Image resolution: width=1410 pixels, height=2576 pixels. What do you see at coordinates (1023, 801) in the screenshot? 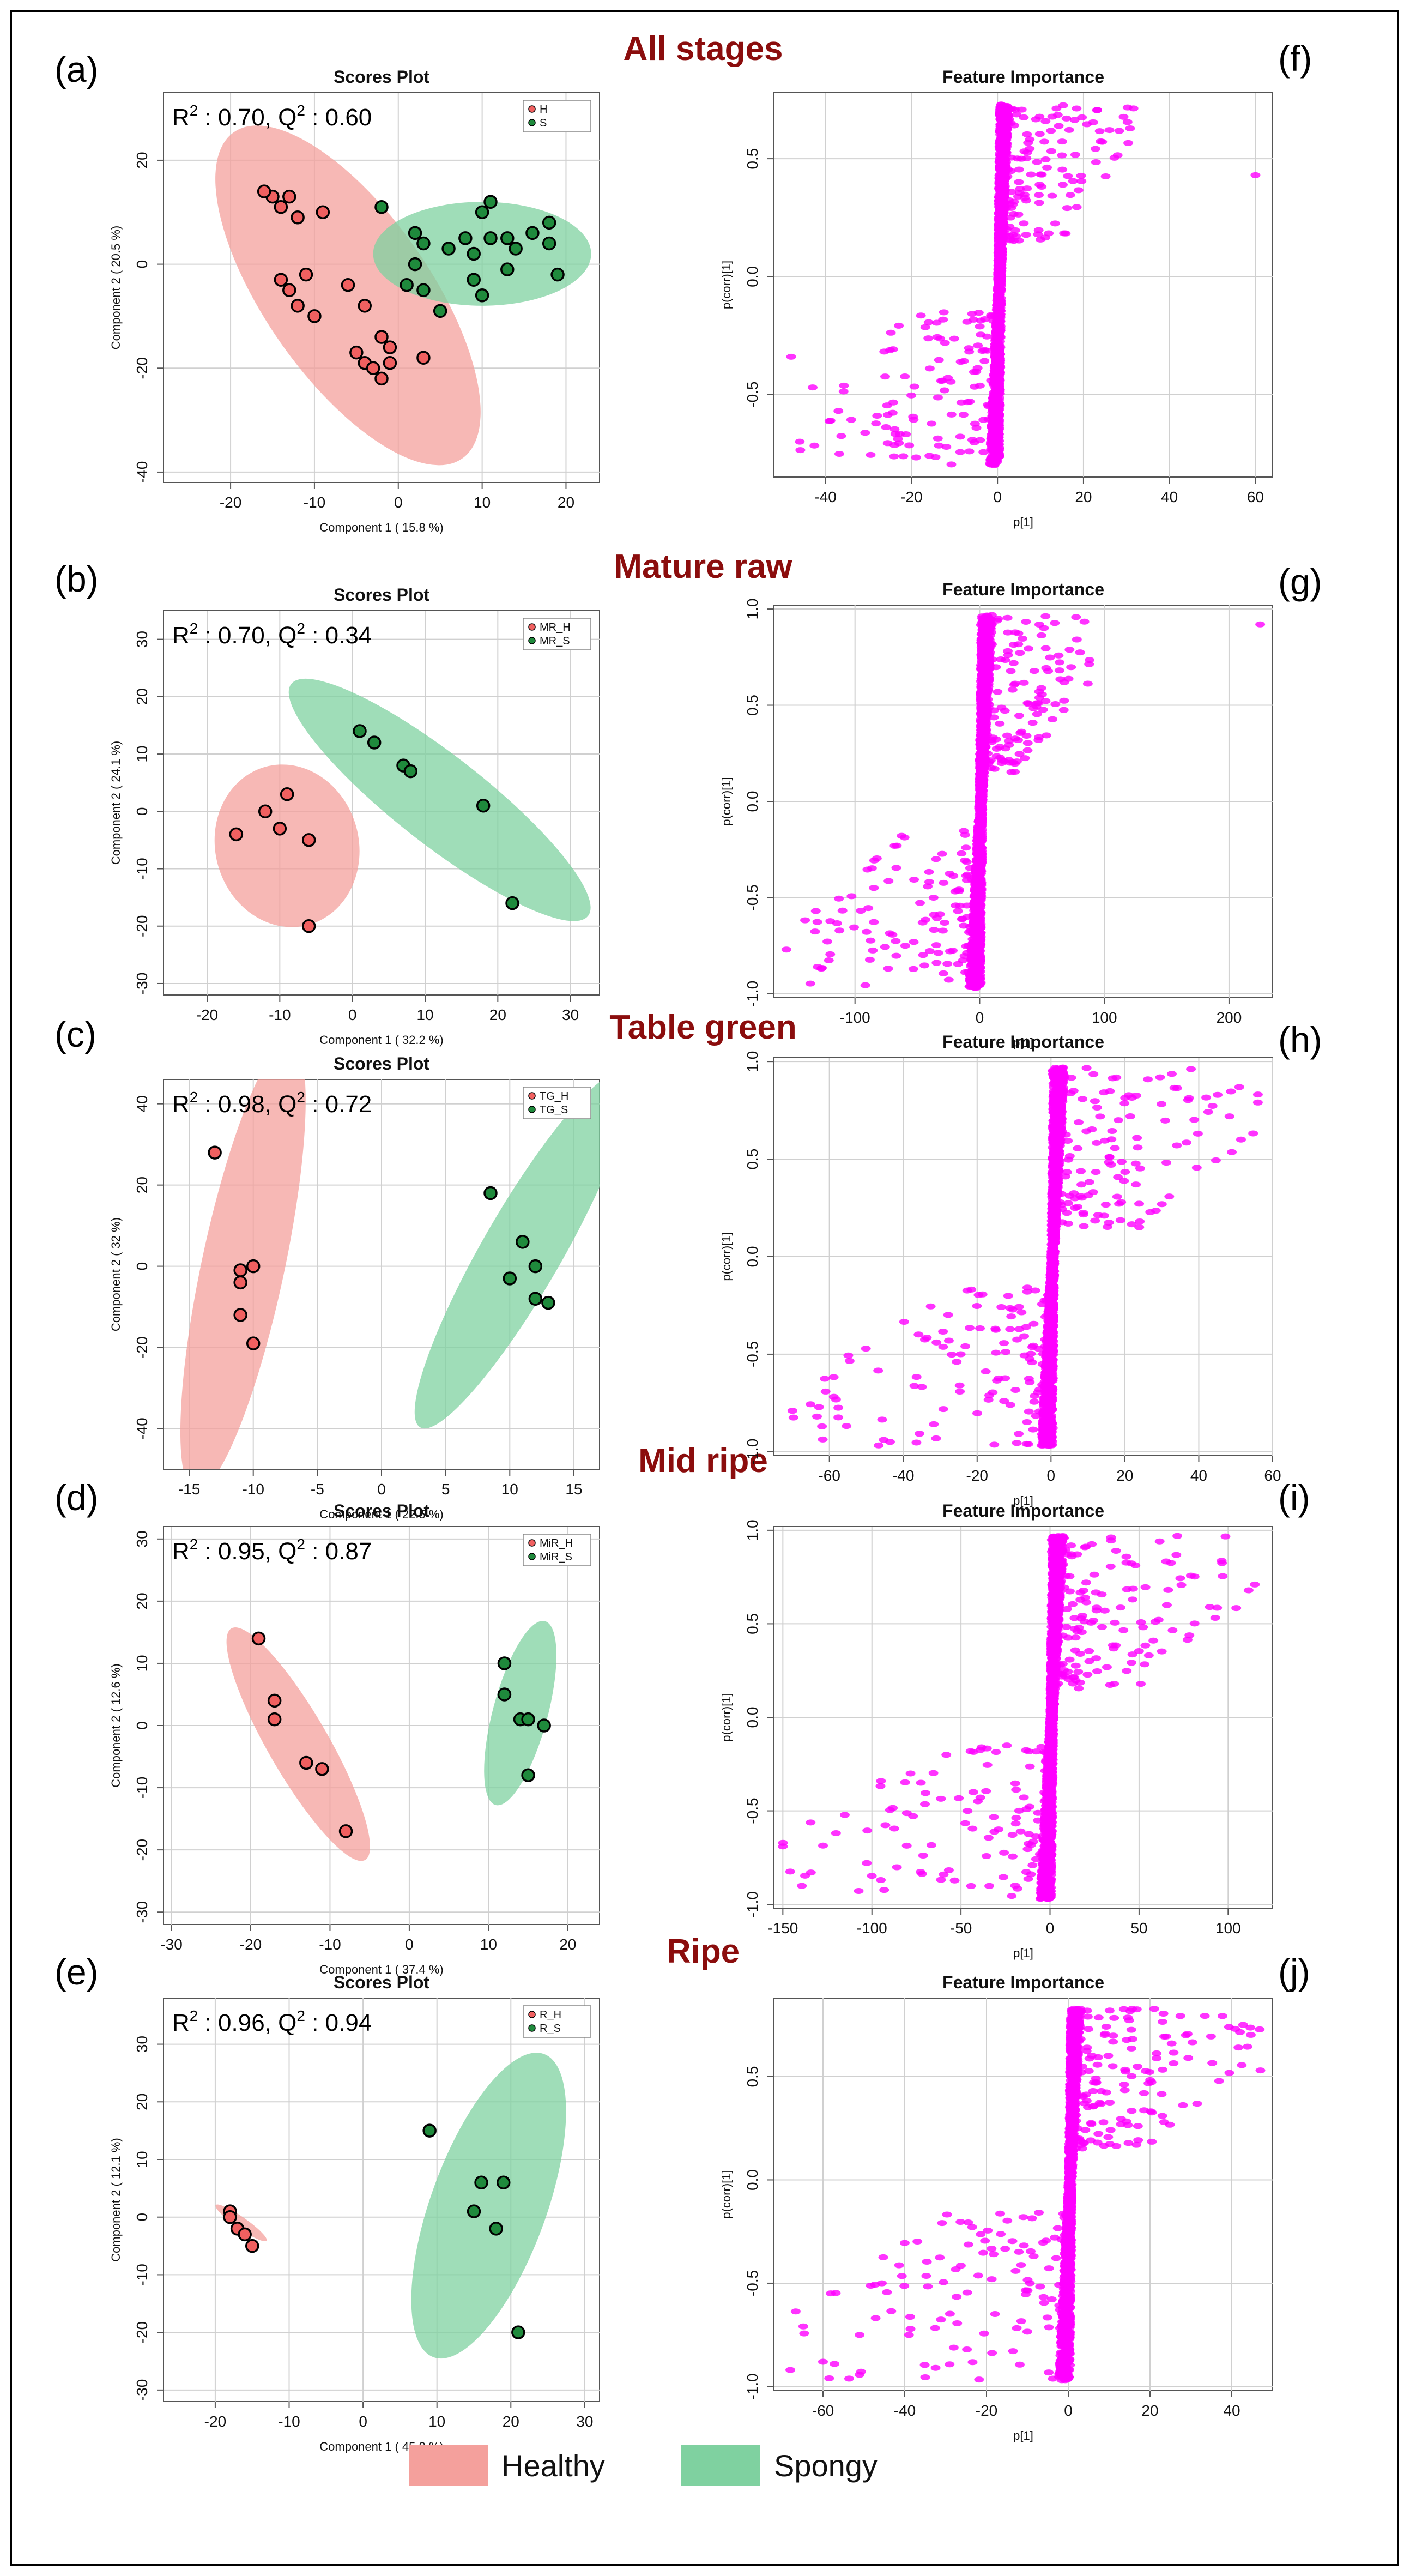
I see `feature-layer` at bounding box center [1023, 801].